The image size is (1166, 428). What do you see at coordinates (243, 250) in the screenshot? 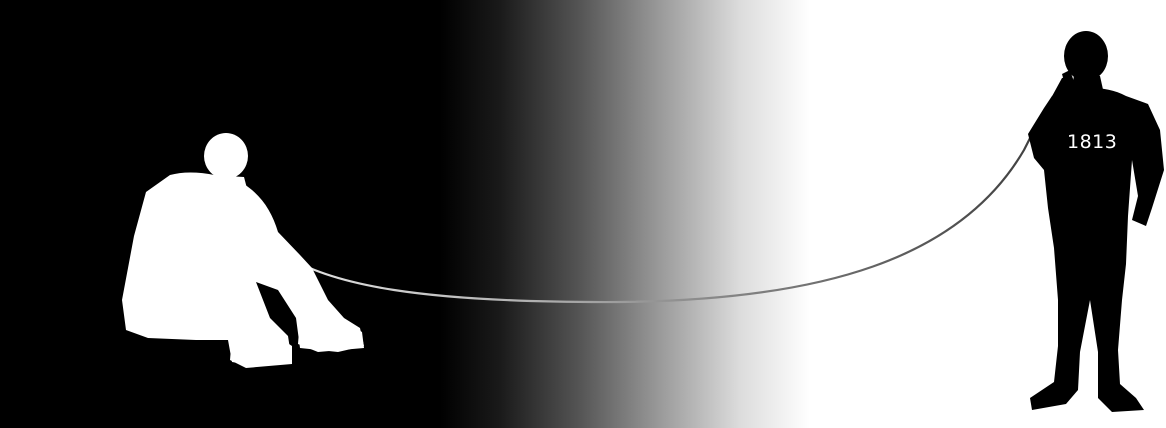
I see `seated-figure-silhouette` at bounding box center [243, 250].